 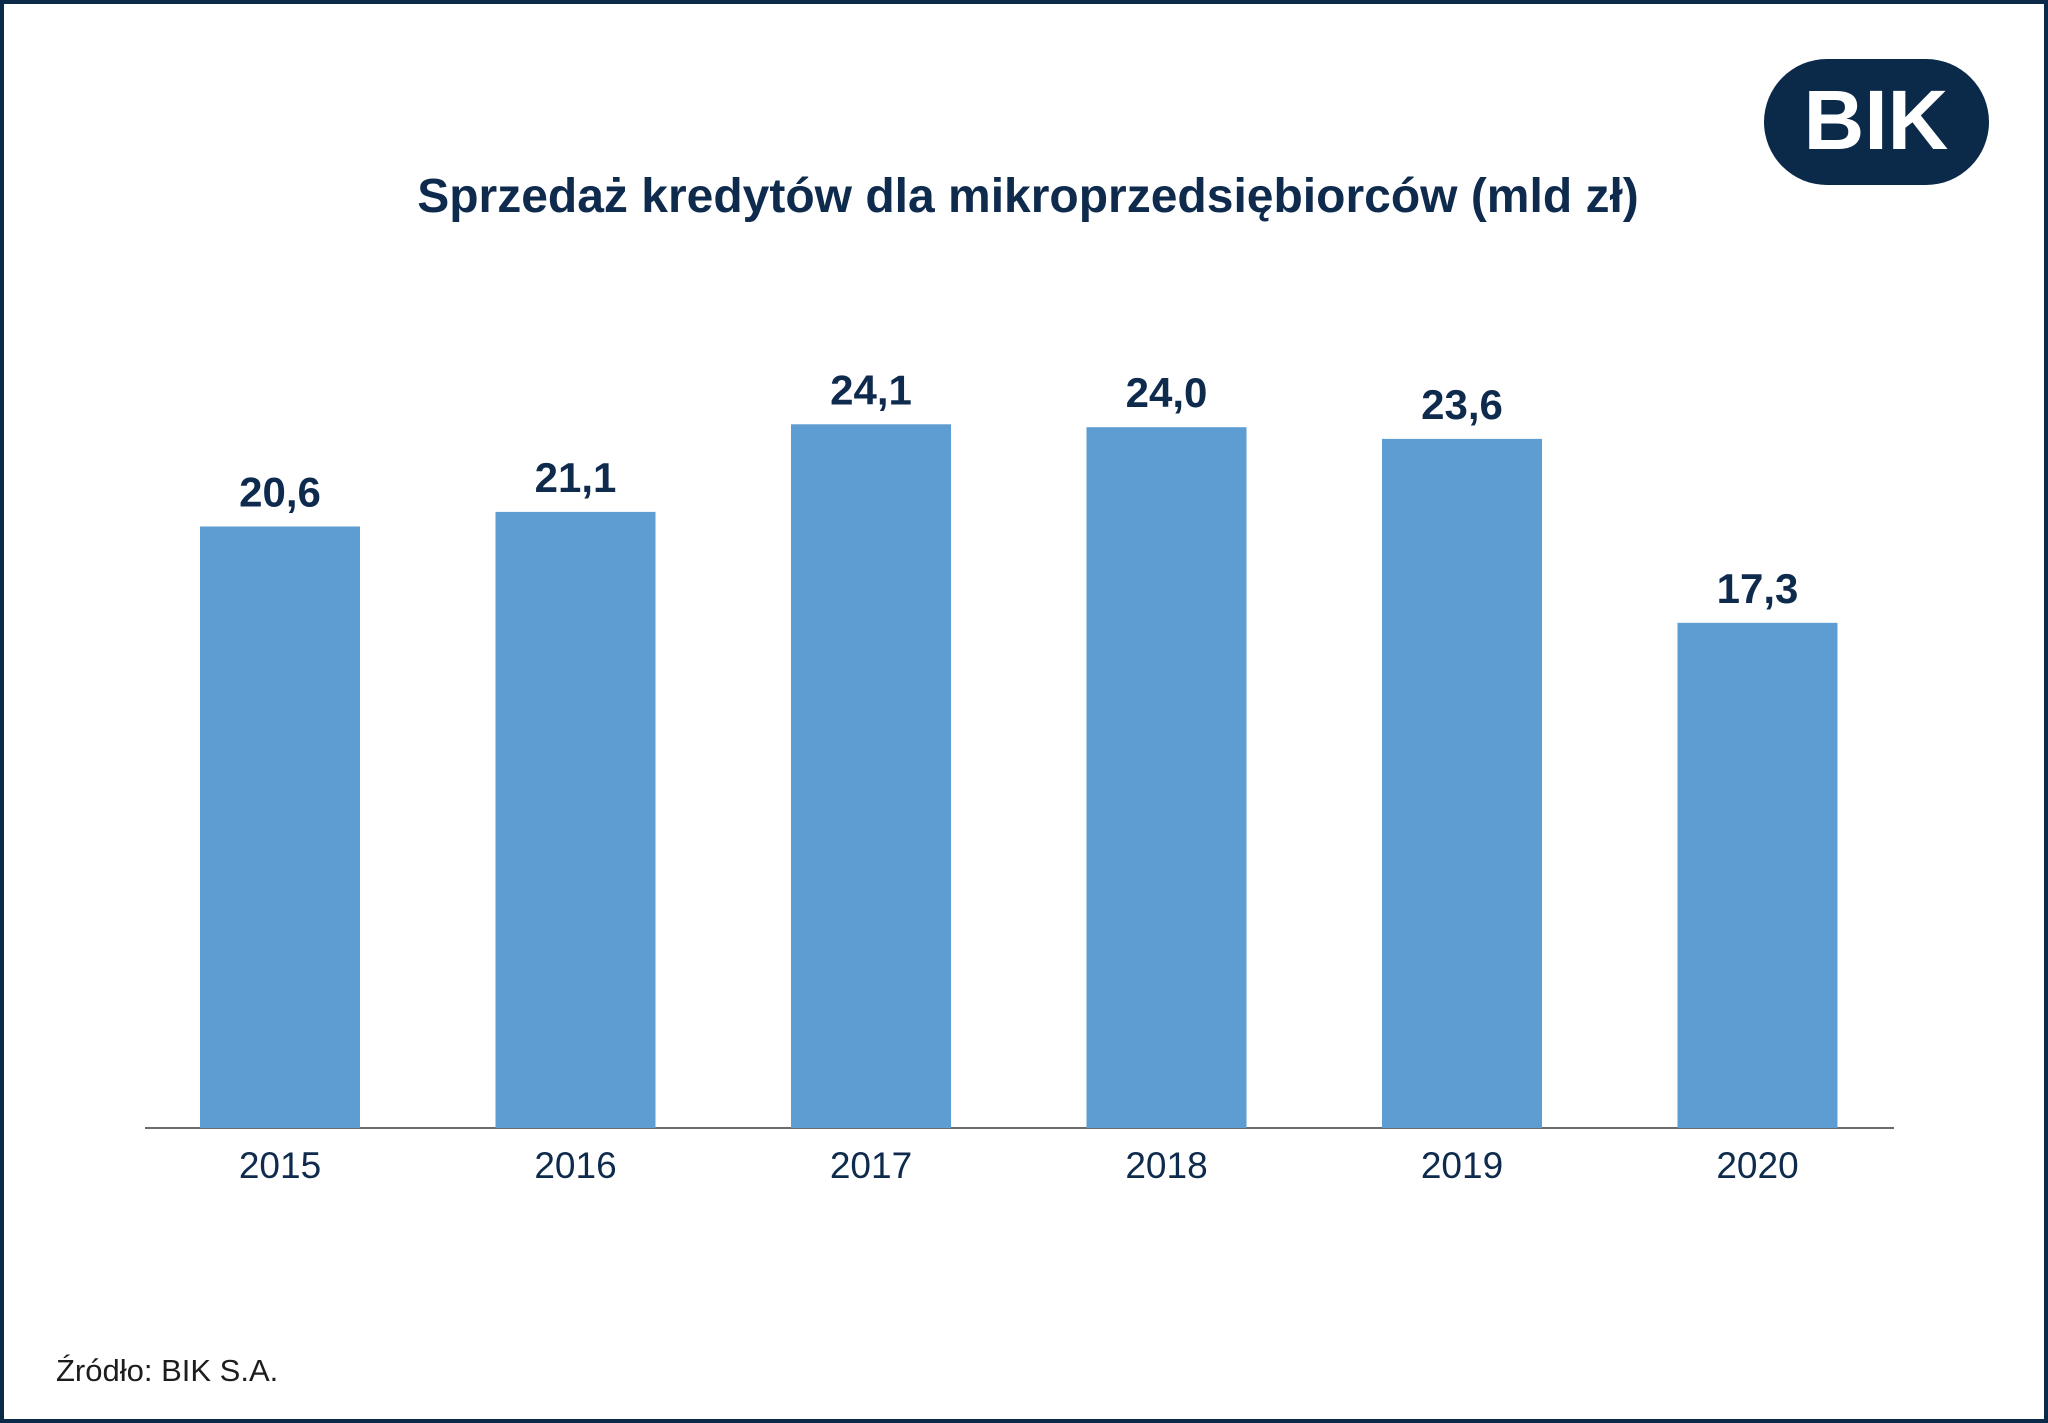 I want to click on x-tick-label-2016: 2016, so click(x=575, y=1165).